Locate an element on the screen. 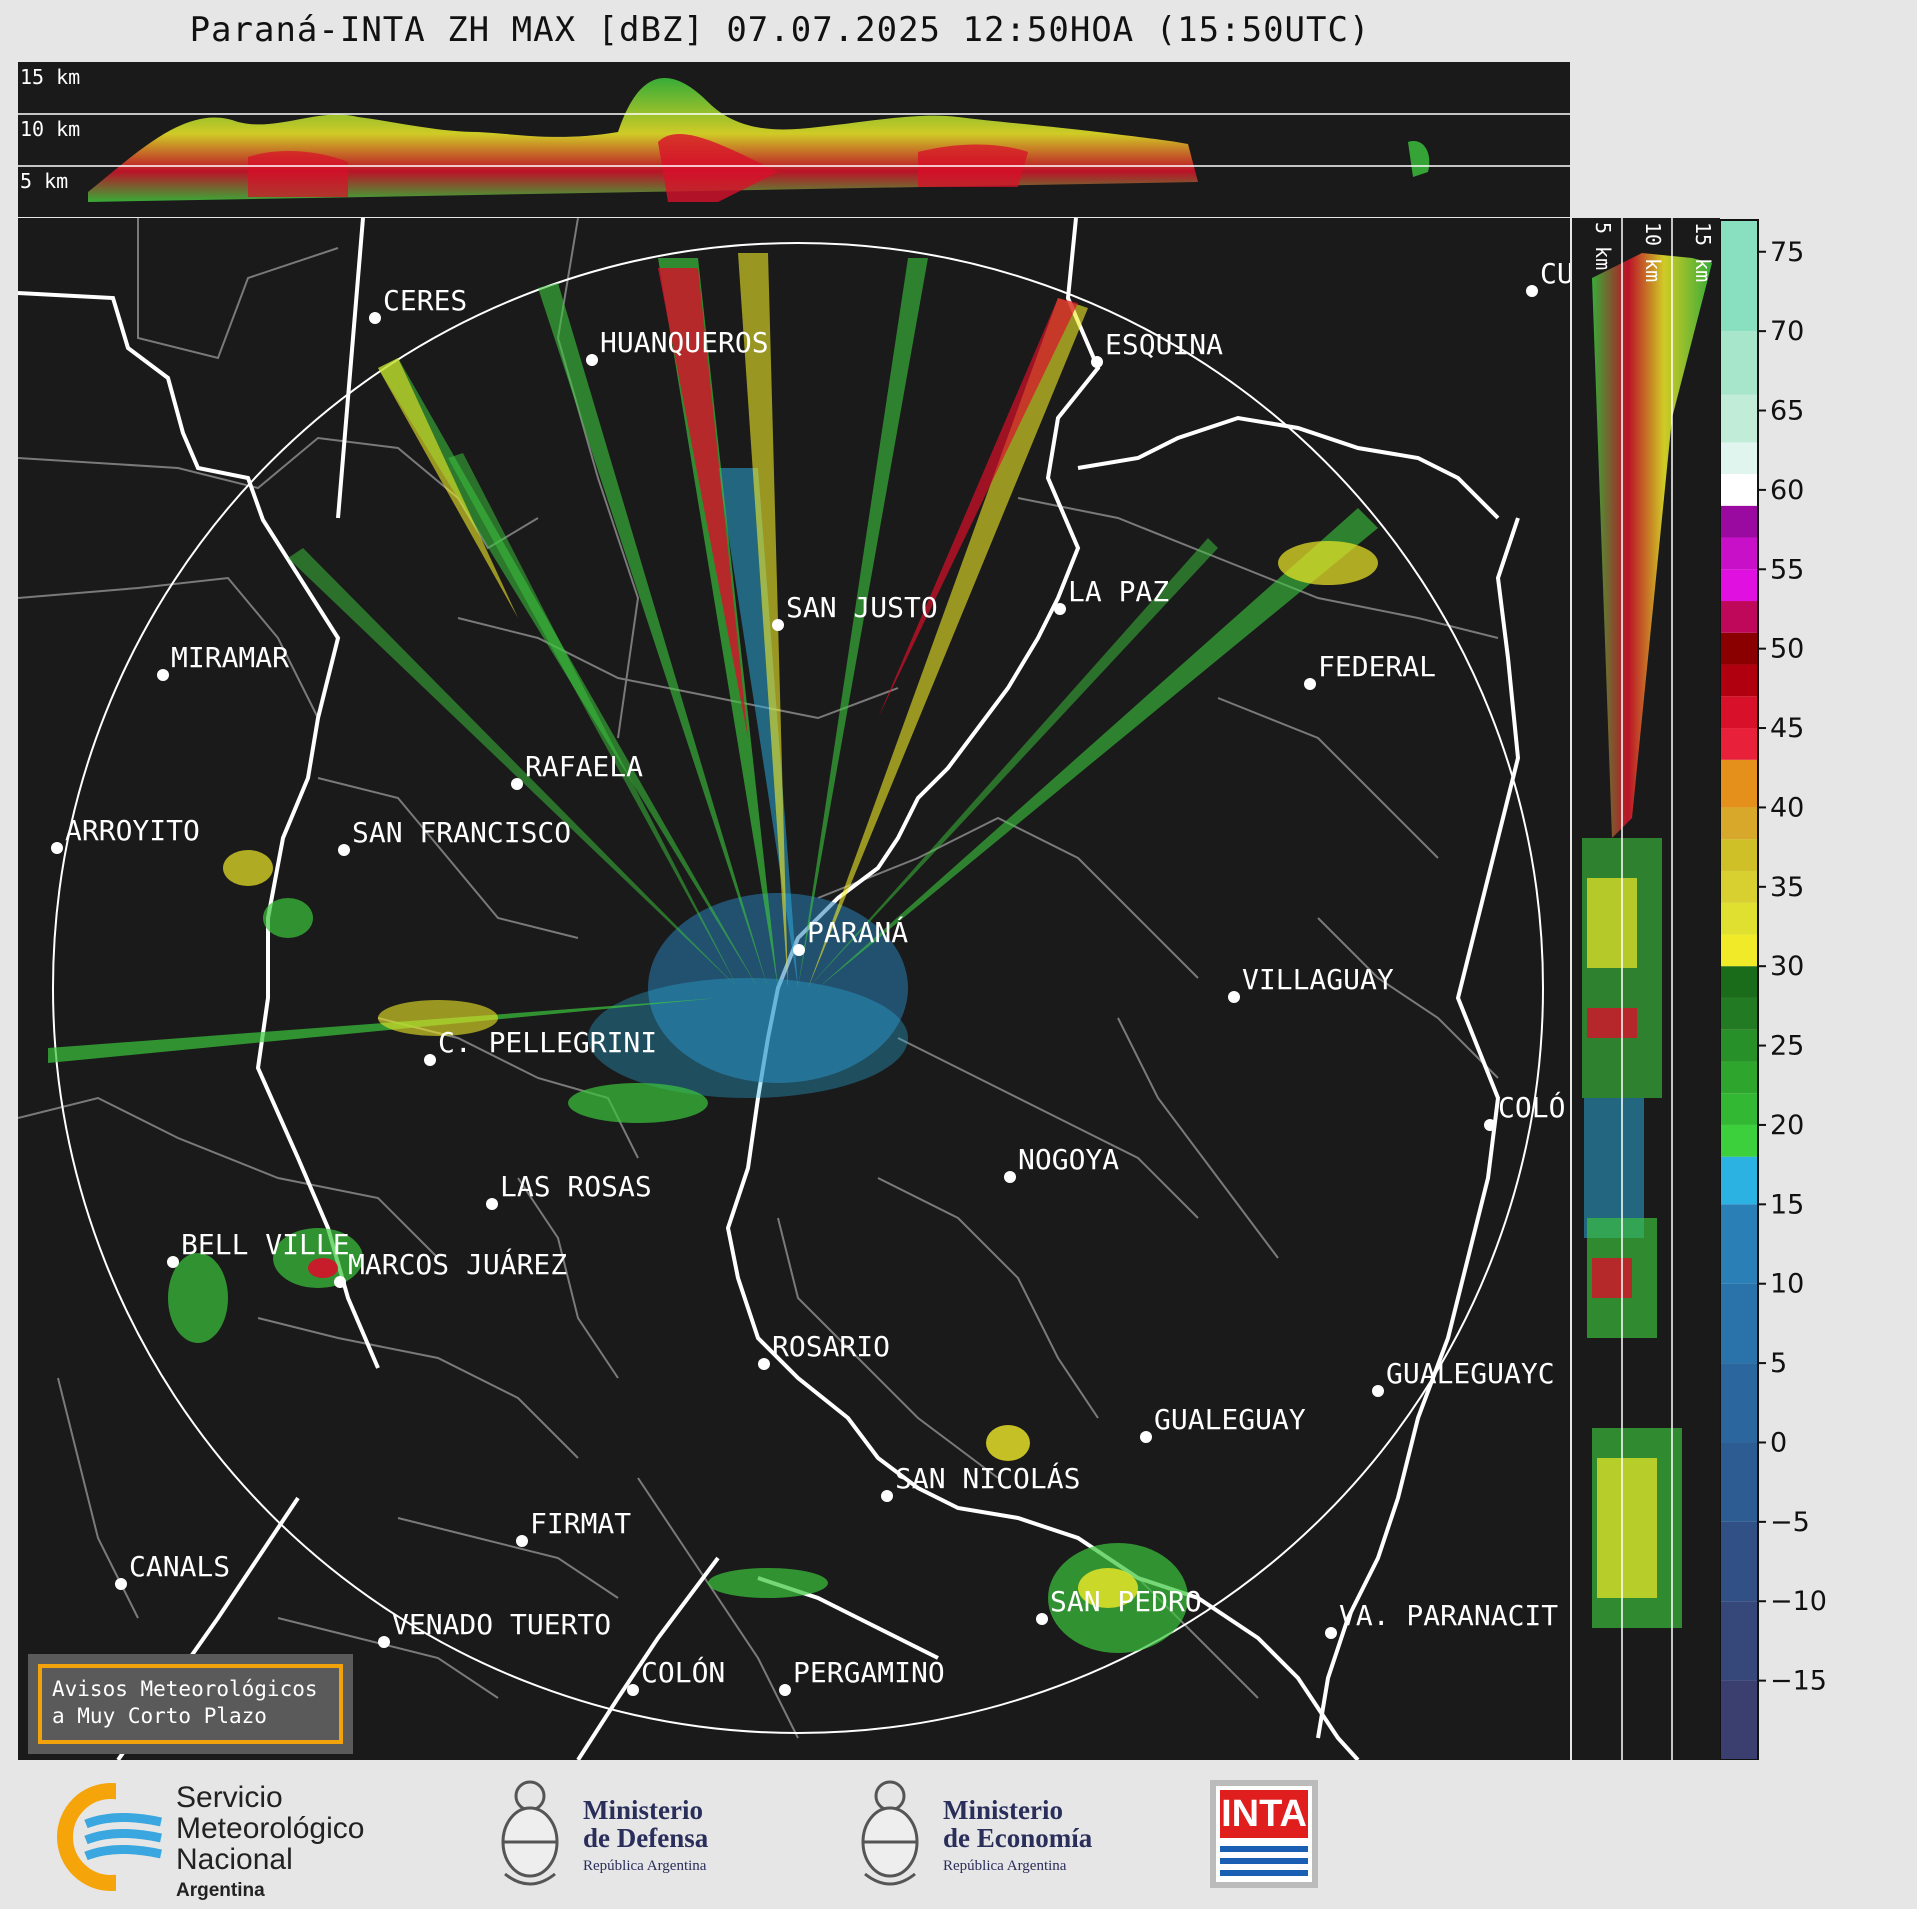  city-label: COLÓ is located at coordinates (1531, 1107).